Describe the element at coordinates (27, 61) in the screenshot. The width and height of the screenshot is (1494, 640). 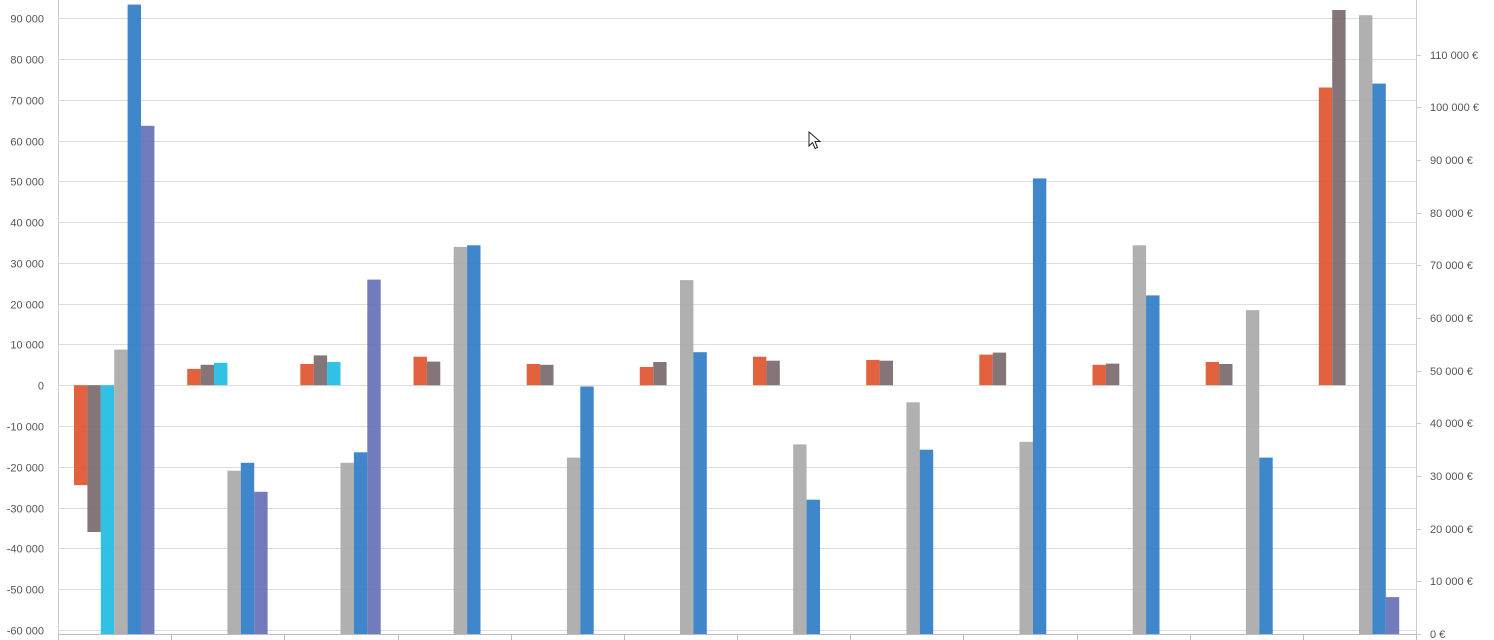
I see `left-tick-label: 80 000` at that location.